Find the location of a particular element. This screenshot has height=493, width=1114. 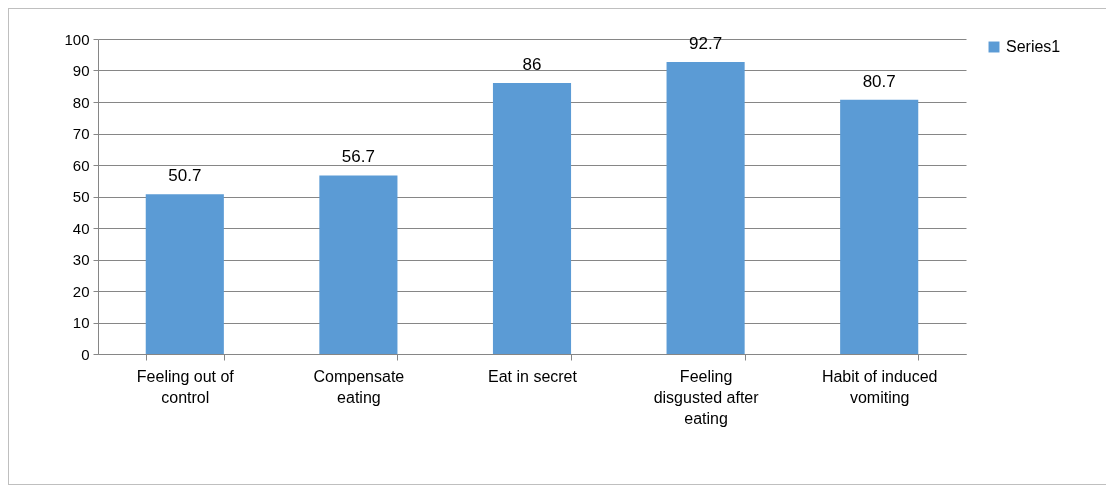

data-label: 56.7 is located at coordinates (358, 157).